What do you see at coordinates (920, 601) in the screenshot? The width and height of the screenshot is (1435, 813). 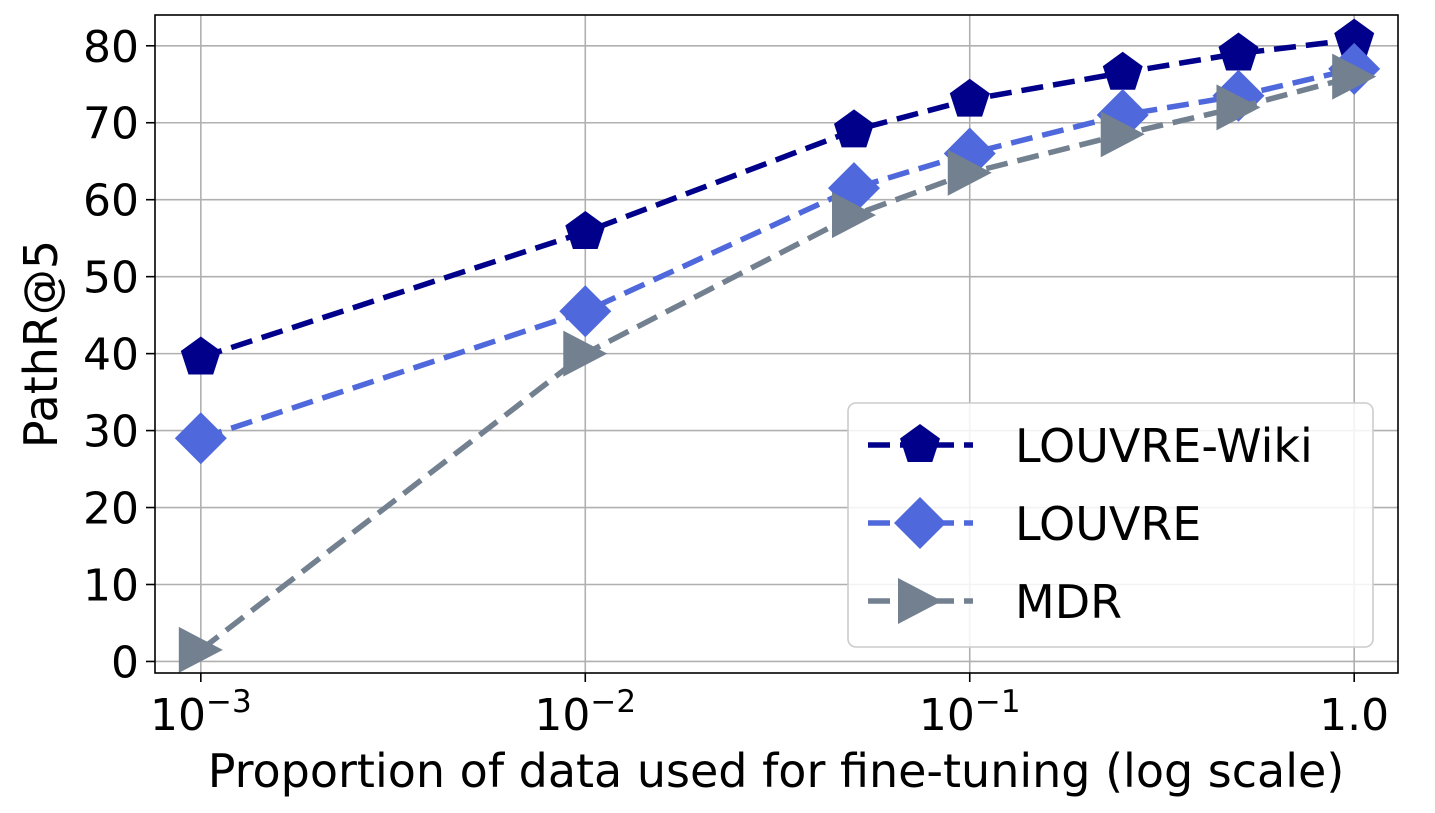 I see `legend-marker-mdr` at bounding box center [920, 601].